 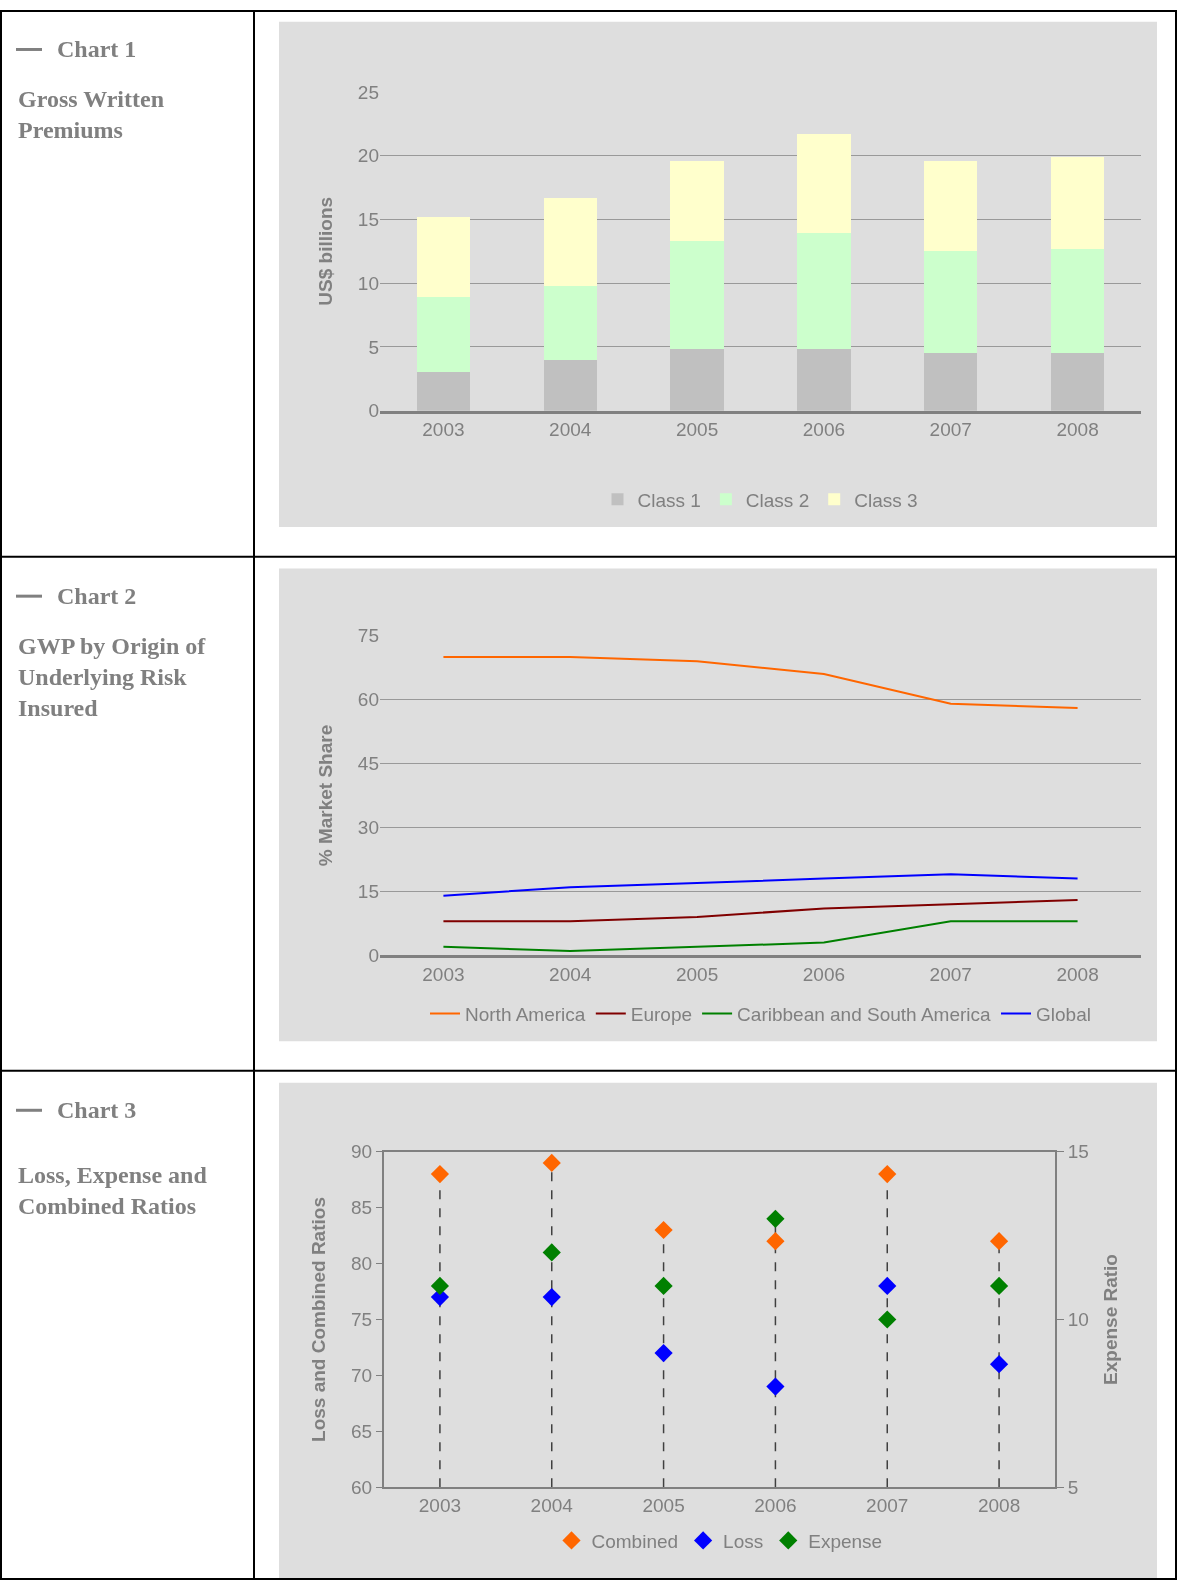 I want to click on text: Chart 2, so click(x=97, y=596).